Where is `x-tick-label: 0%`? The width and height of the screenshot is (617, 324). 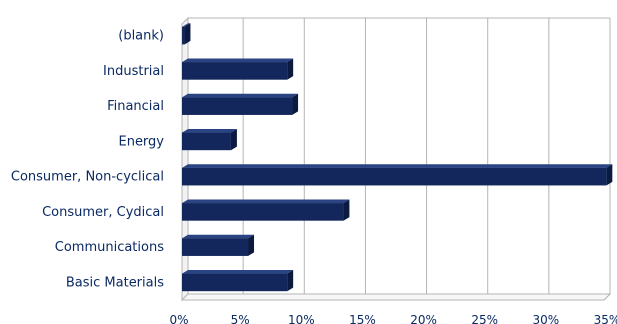
x-tick-label: 0% is located at coordinates (178, 318).